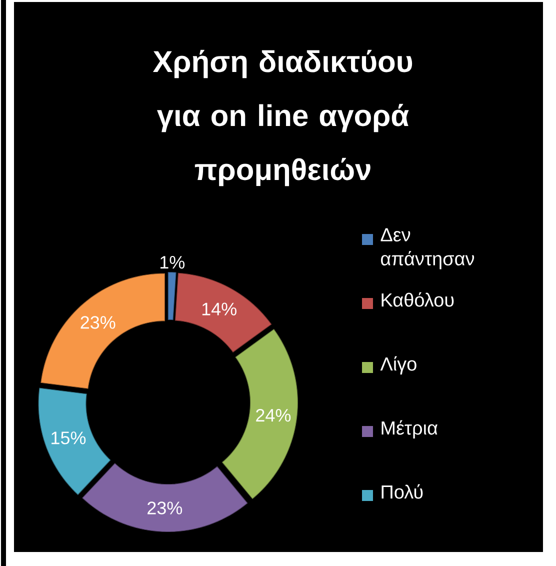 This screenshot has height=566, width=556. I want to click on legend-label: Πολύ, so click(402, 491).